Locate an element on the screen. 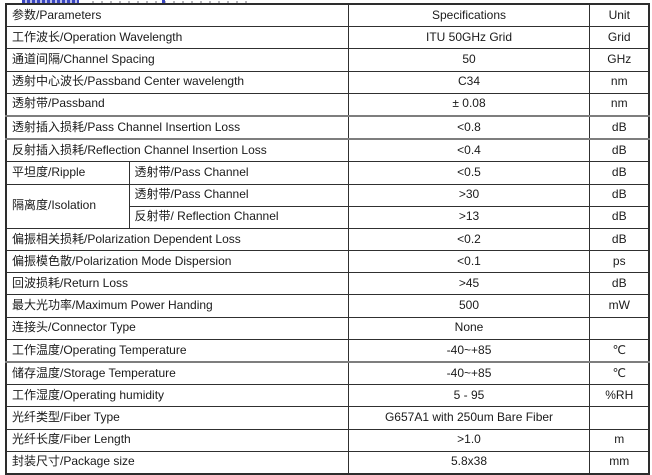  specification-cell: 500 is located at coordinates (468, 306).